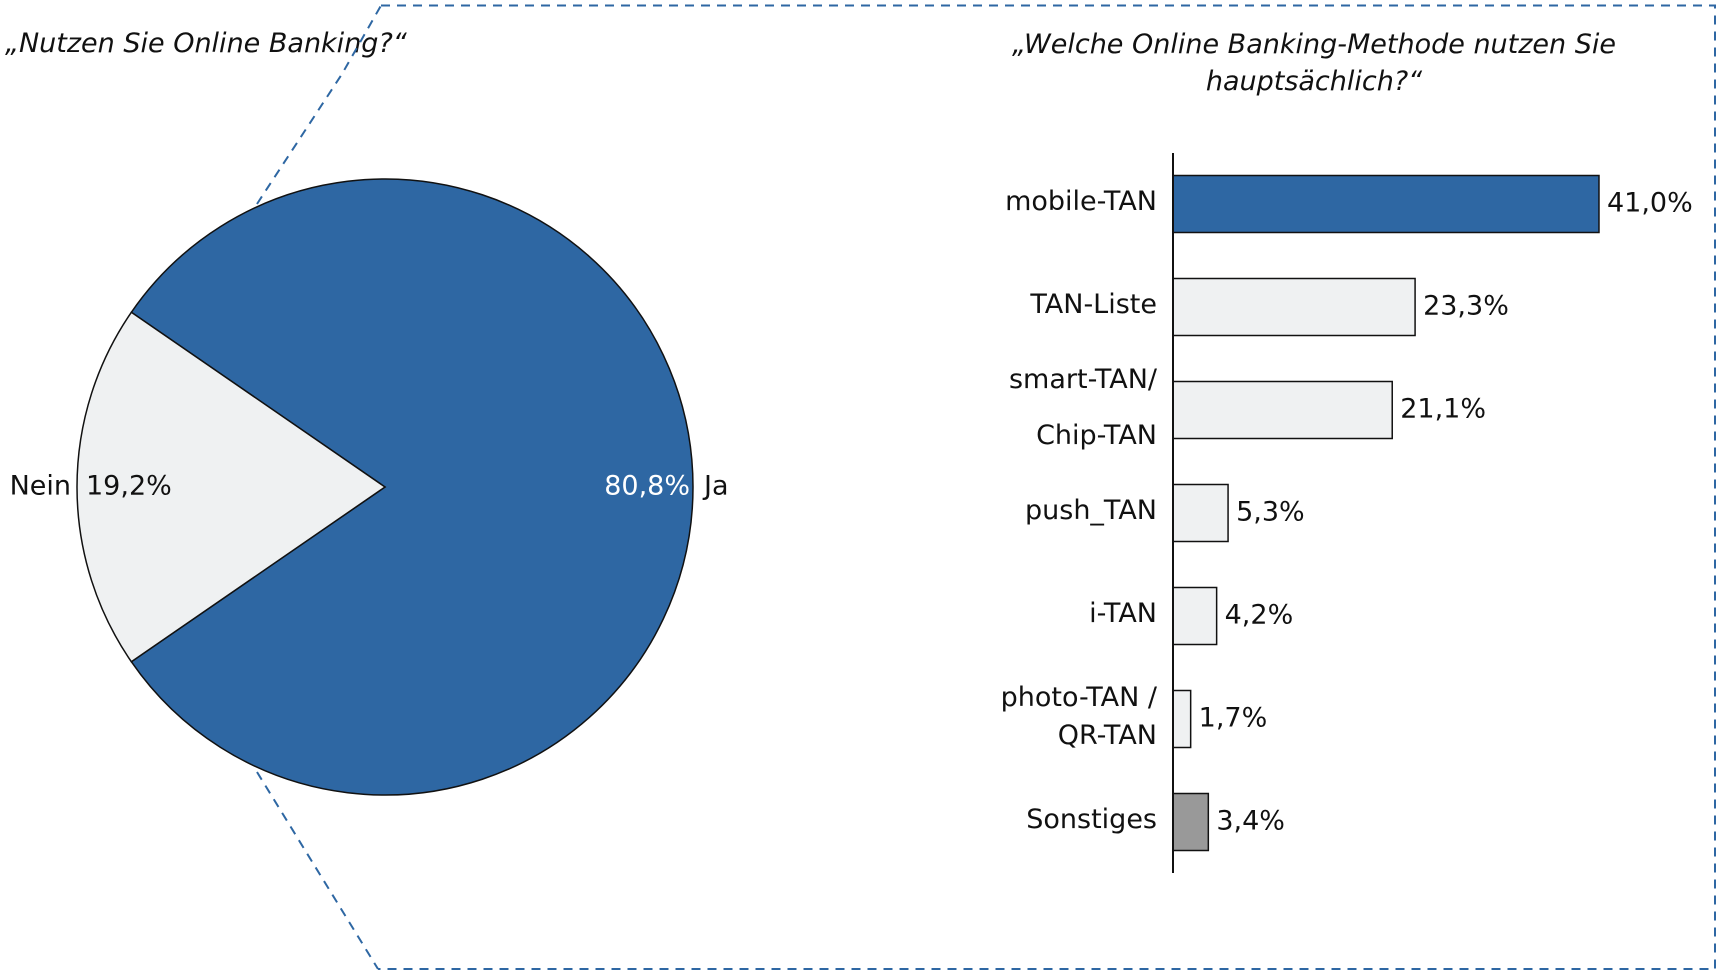  Describe the element at coordinates (129, 486) in the screenshot. I see `value-label: 19,2%` at that location.